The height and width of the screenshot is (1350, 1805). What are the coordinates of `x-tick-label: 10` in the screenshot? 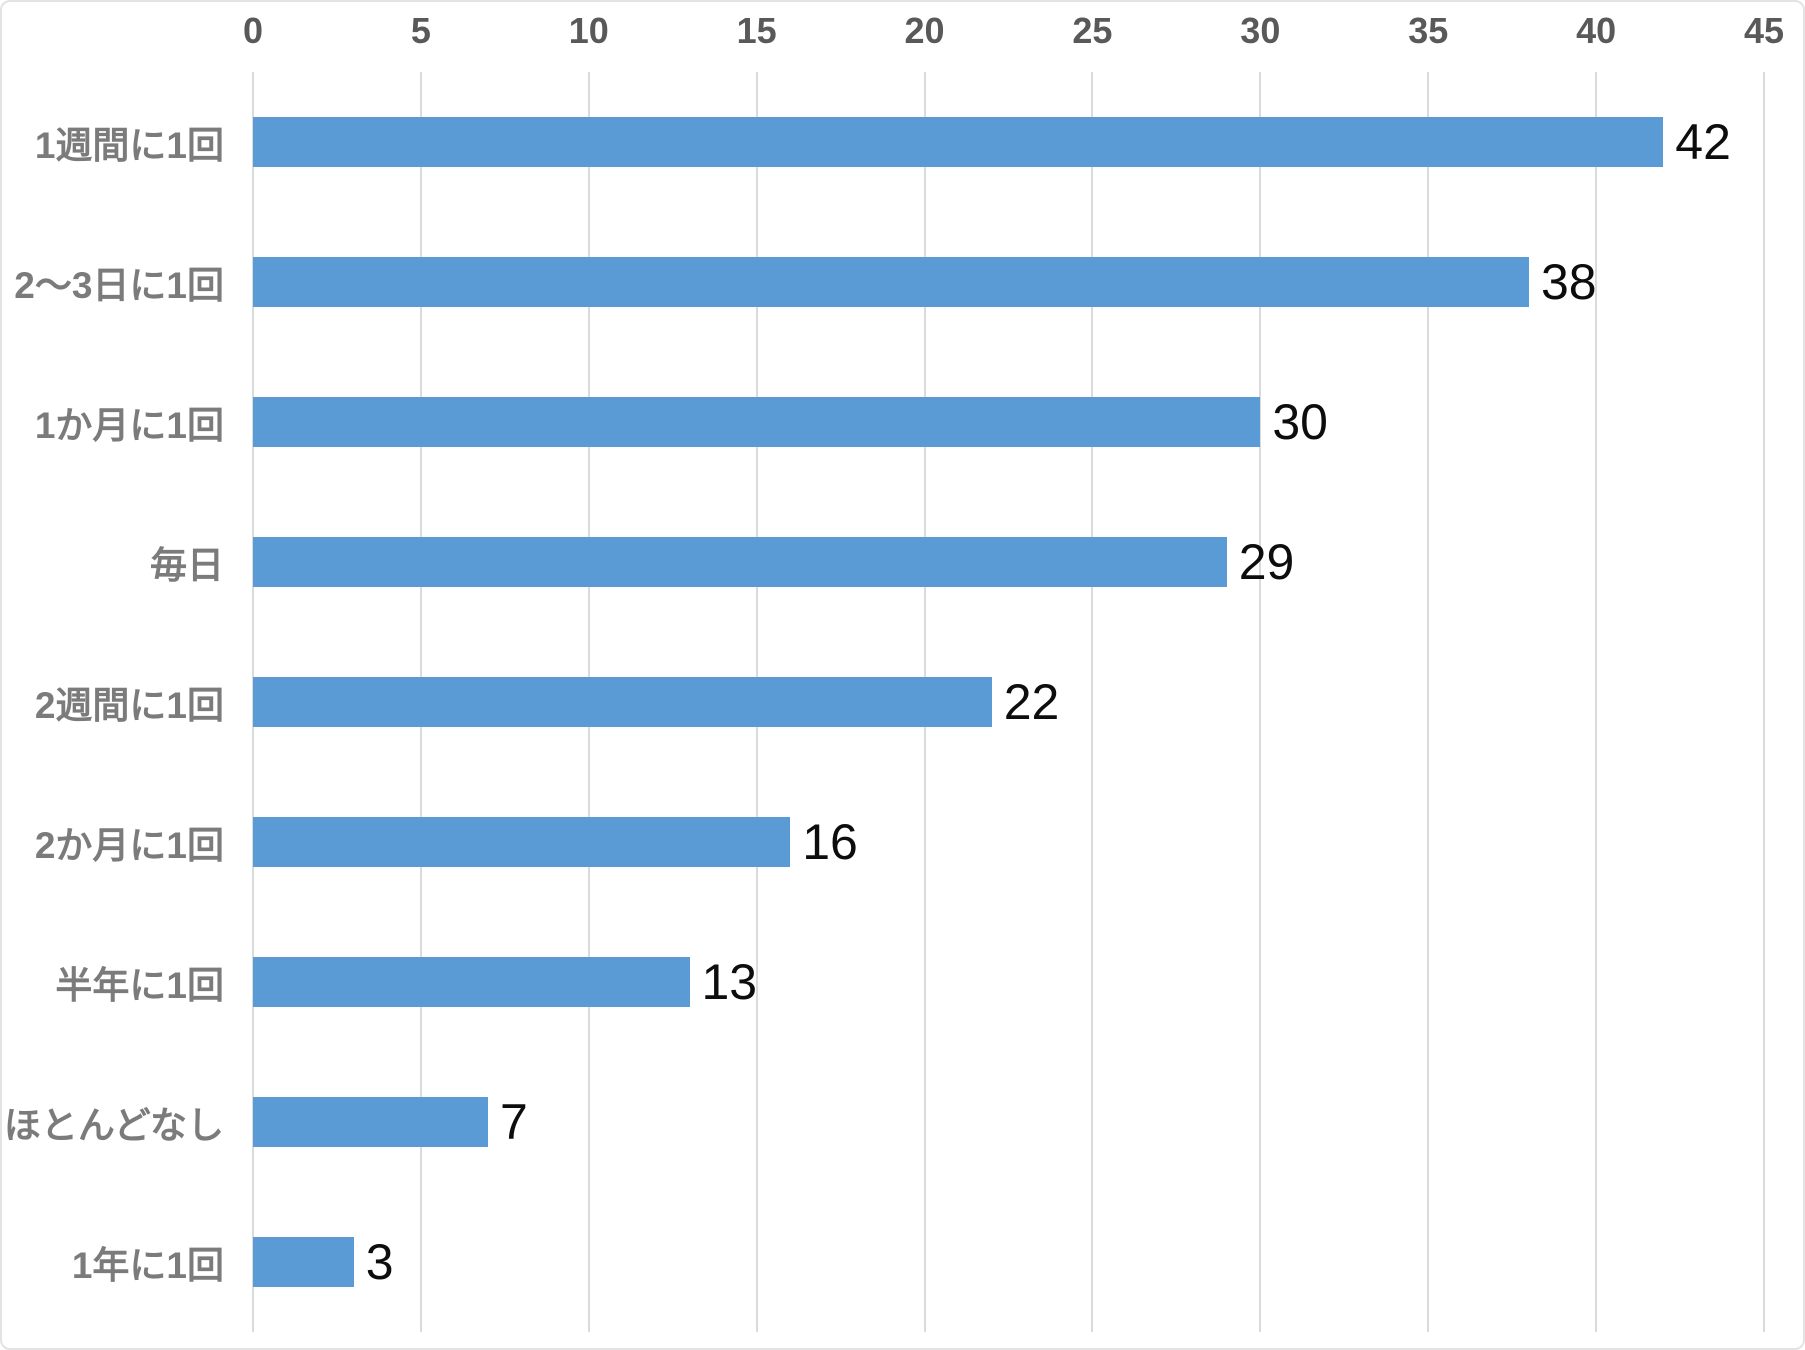 It's located at (588, 30).